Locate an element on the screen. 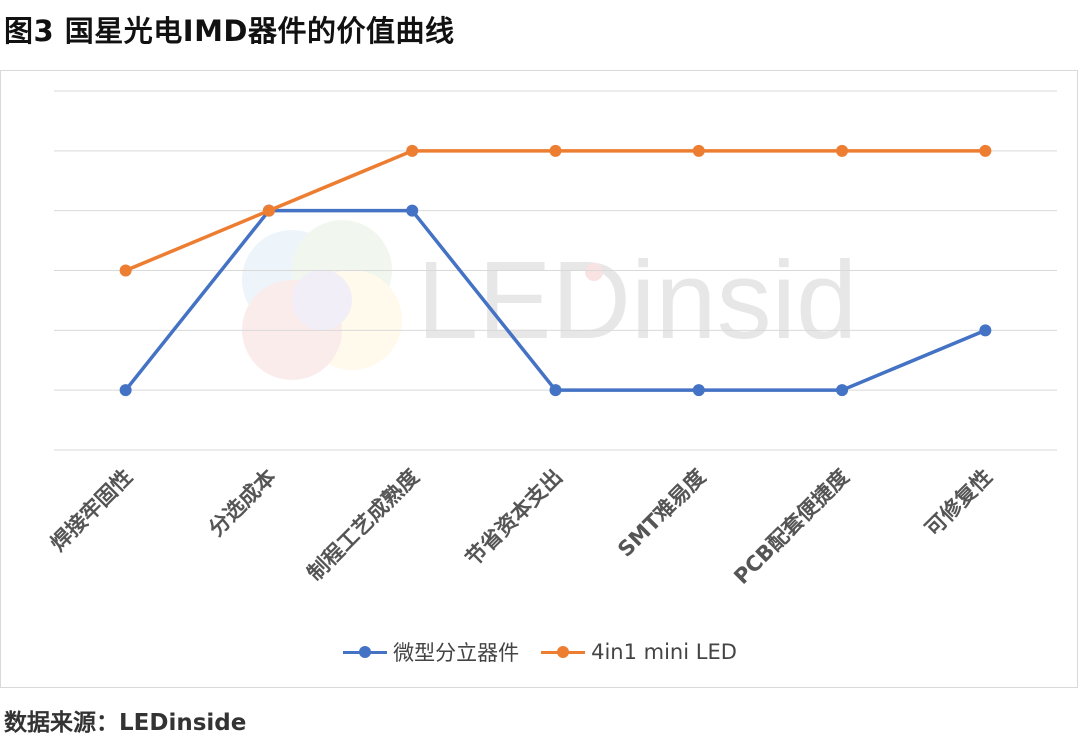 This screenshot has width=1080, height=743. x-tick-label: 分选成本 is located at coordinates (242, 503).